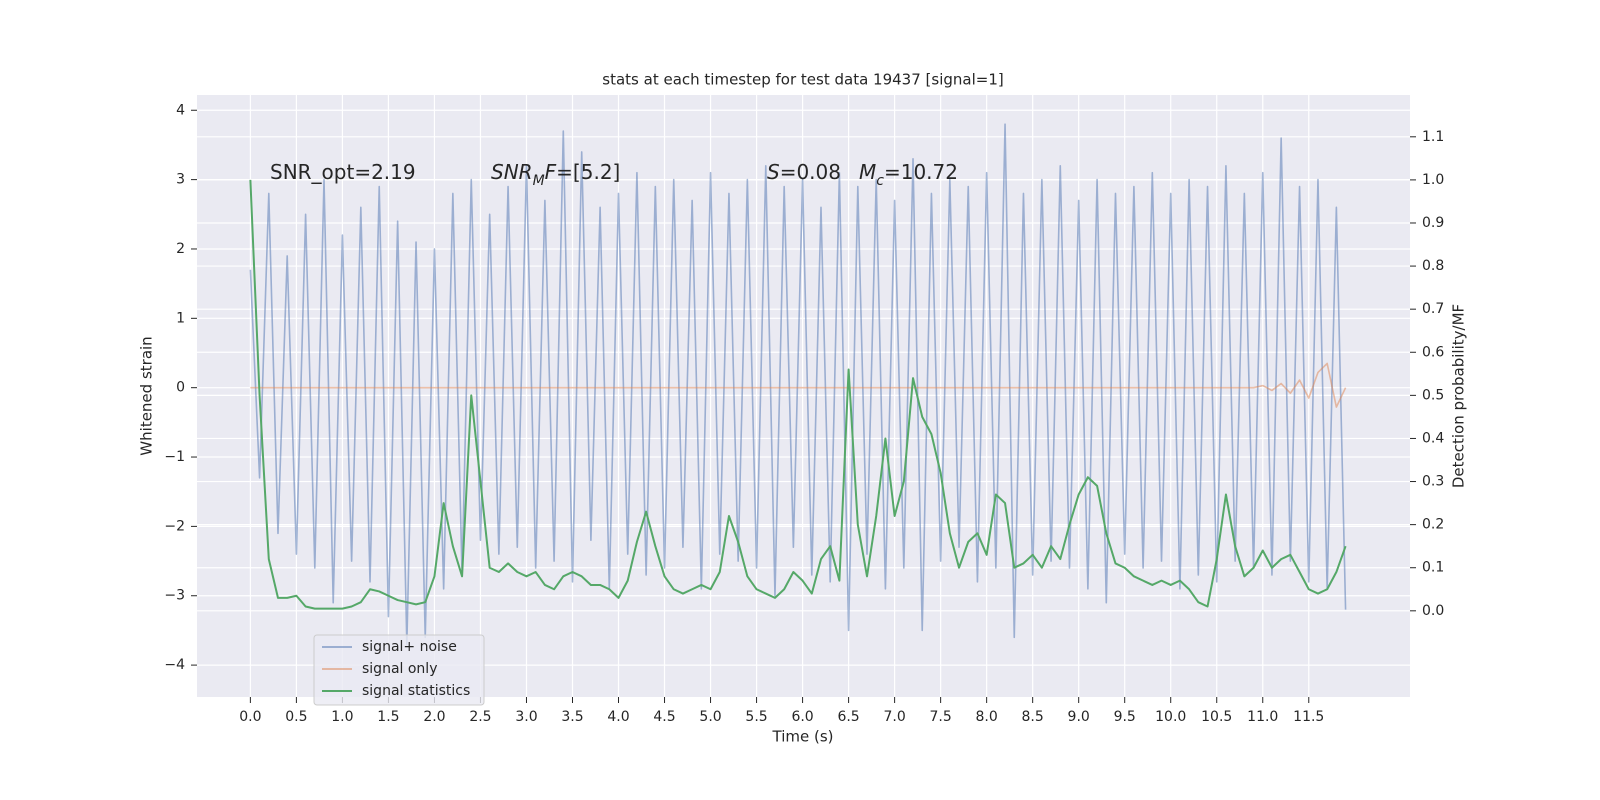 The width and height of the screenshot is (1600, 800). What do you see at coordinates (1433, 352) in the screenshot?
I see `y2-tick-label: 0.6` at bounding box center [1433, 352].